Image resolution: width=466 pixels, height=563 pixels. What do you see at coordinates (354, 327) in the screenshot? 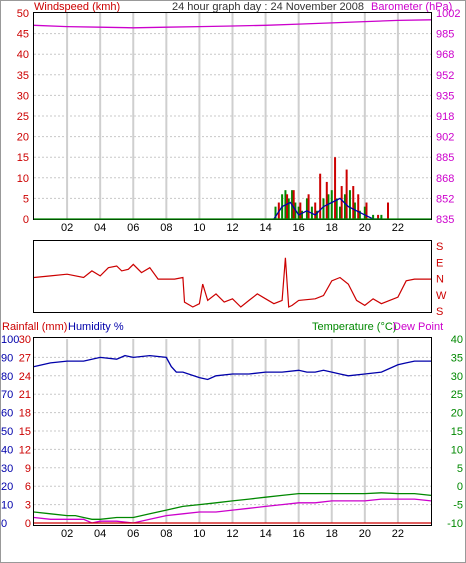
I see `temperature-label: Temperature (°C)` at bounding box center [354, 327].